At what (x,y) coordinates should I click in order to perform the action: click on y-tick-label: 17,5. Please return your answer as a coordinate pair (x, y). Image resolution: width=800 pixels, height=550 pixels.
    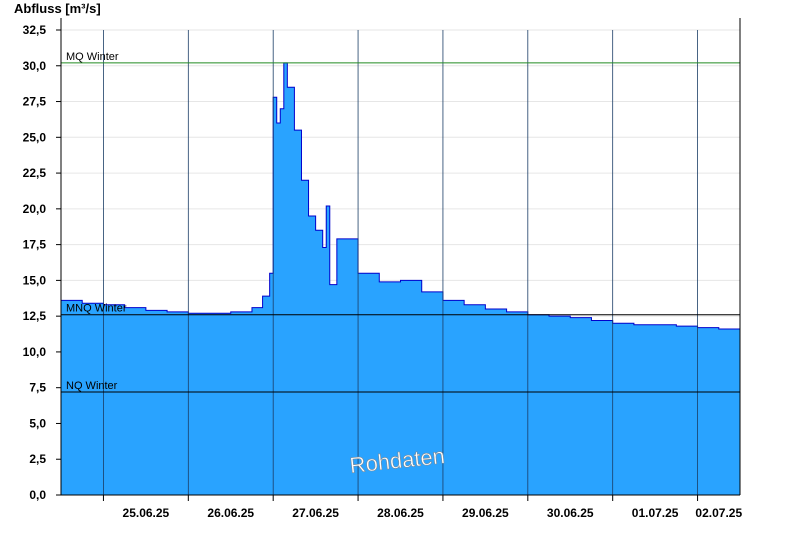
    Looking at the image, I should click on (35, 245).